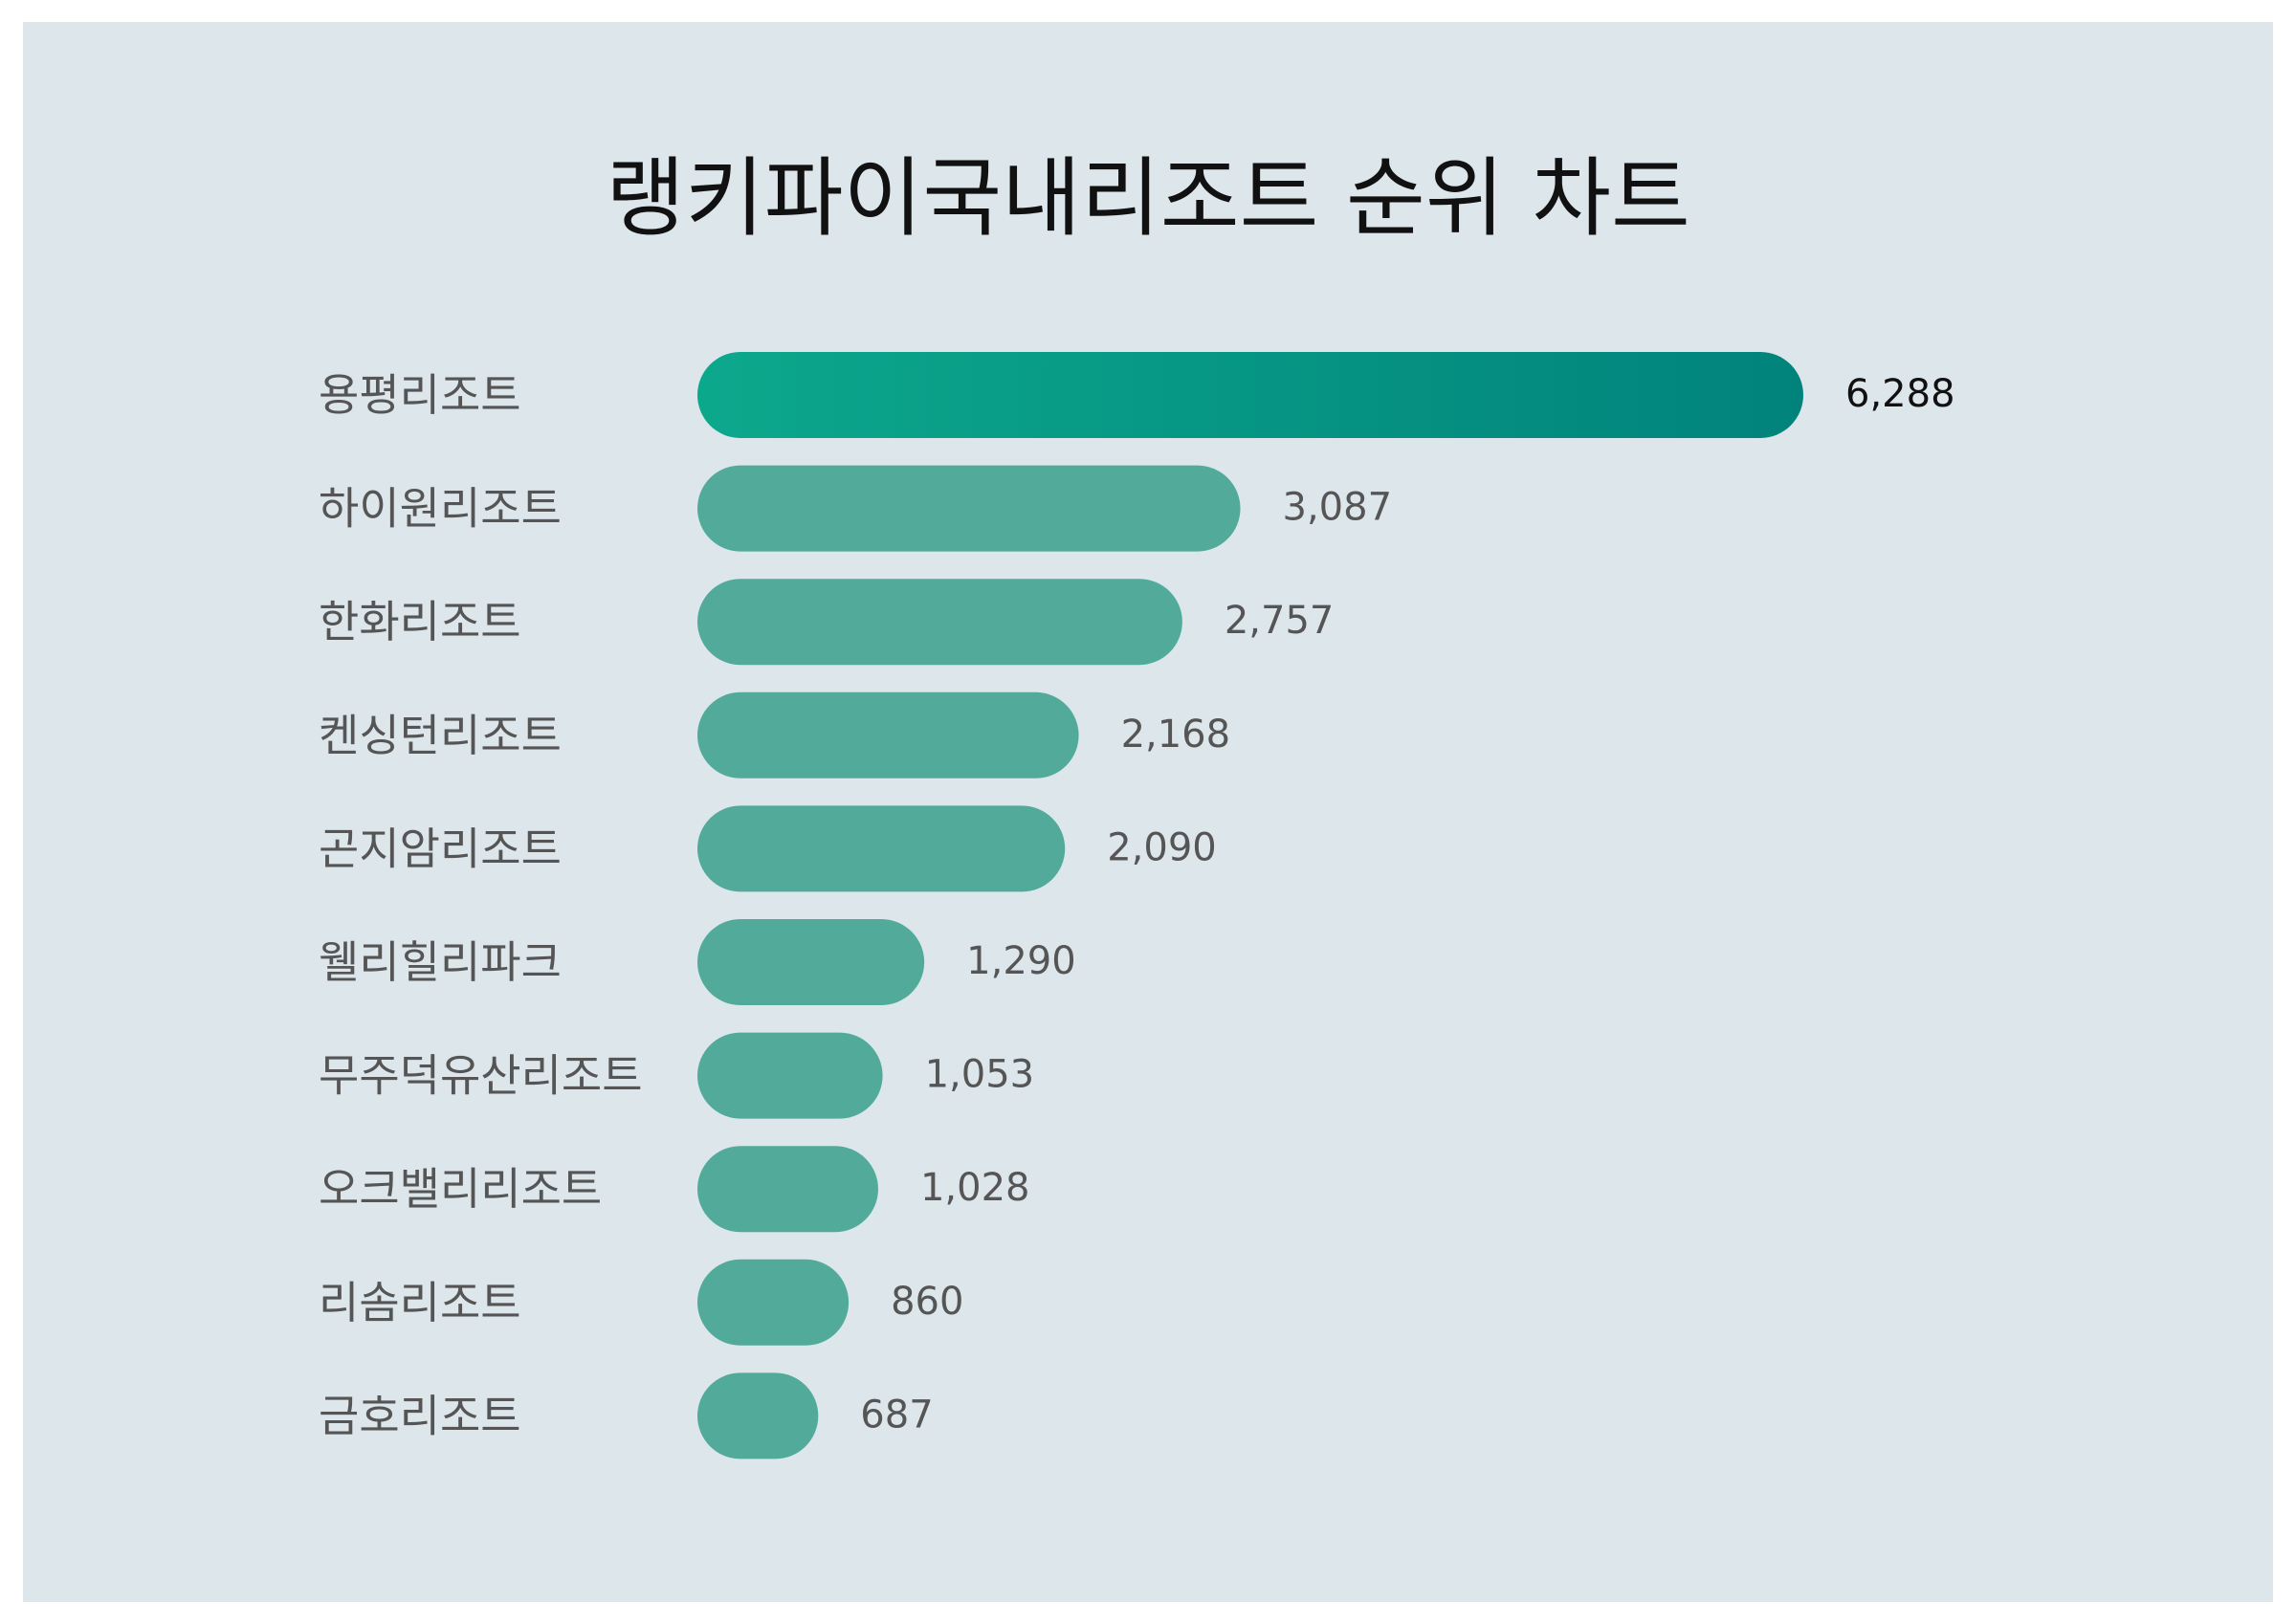 Image resolution: width=2296 pixels, height=1624 pixels. Describe the element at coordinates (897, 1415) in the screenshot. I see `value-label: 687` at that location.